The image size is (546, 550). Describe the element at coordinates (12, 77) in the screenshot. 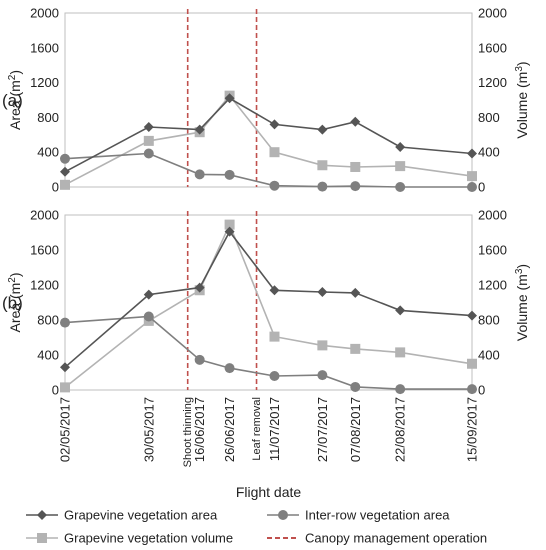

I see `panel-a-ylabel-left-sup: 2` at that location.